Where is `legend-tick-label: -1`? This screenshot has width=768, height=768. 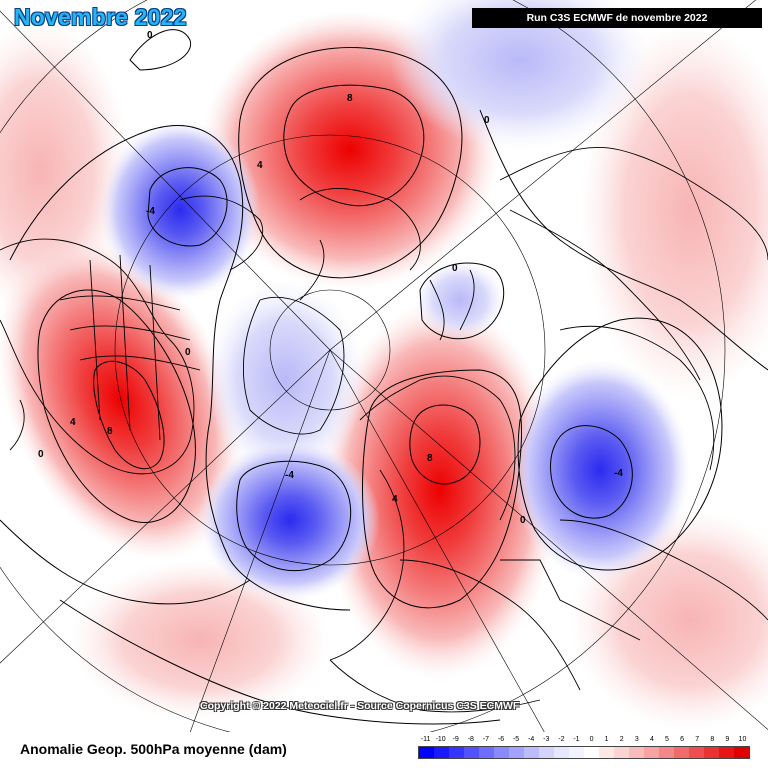 legend-tick-label: -1 is located at coordinates (576, 739).